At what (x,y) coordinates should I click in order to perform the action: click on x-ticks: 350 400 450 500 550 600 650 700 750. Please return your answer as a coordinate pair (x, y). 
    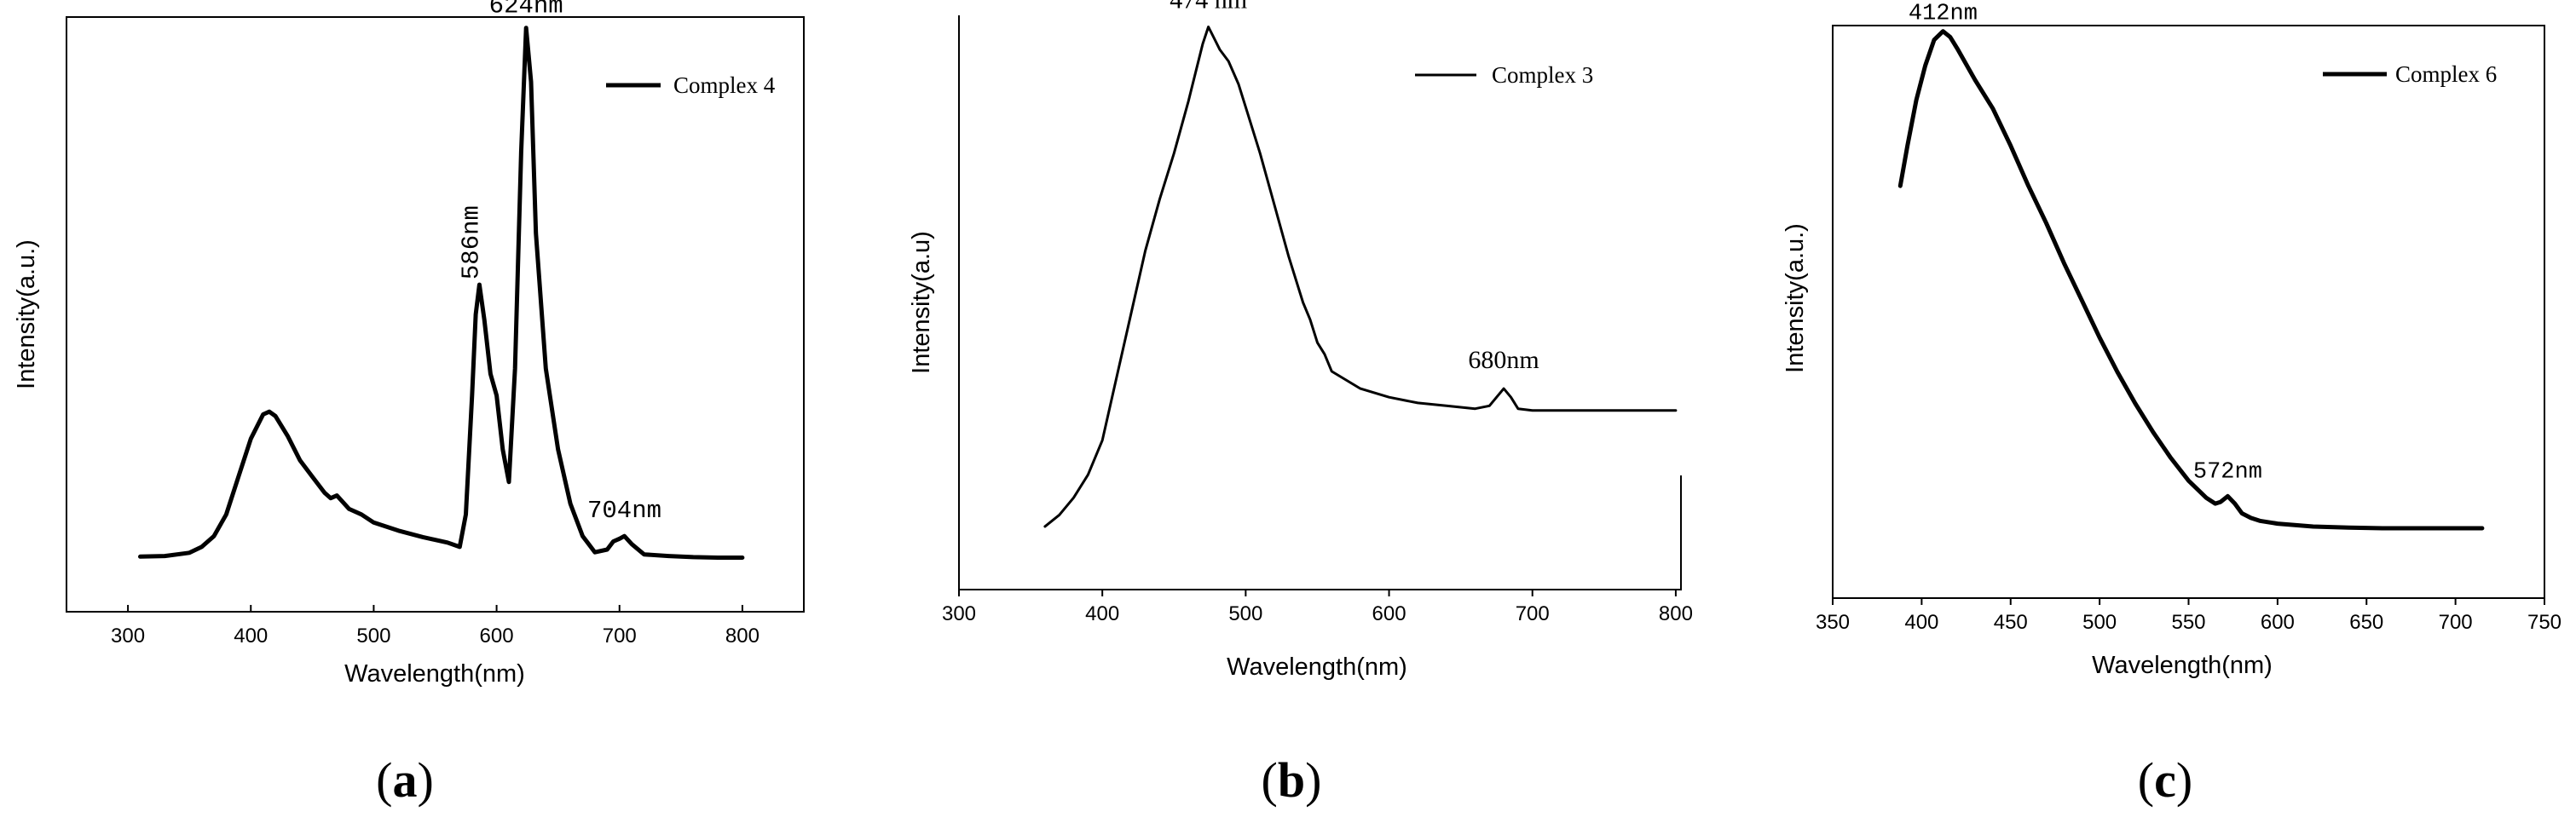
    Looking at the image, I should click on (2189, 616).